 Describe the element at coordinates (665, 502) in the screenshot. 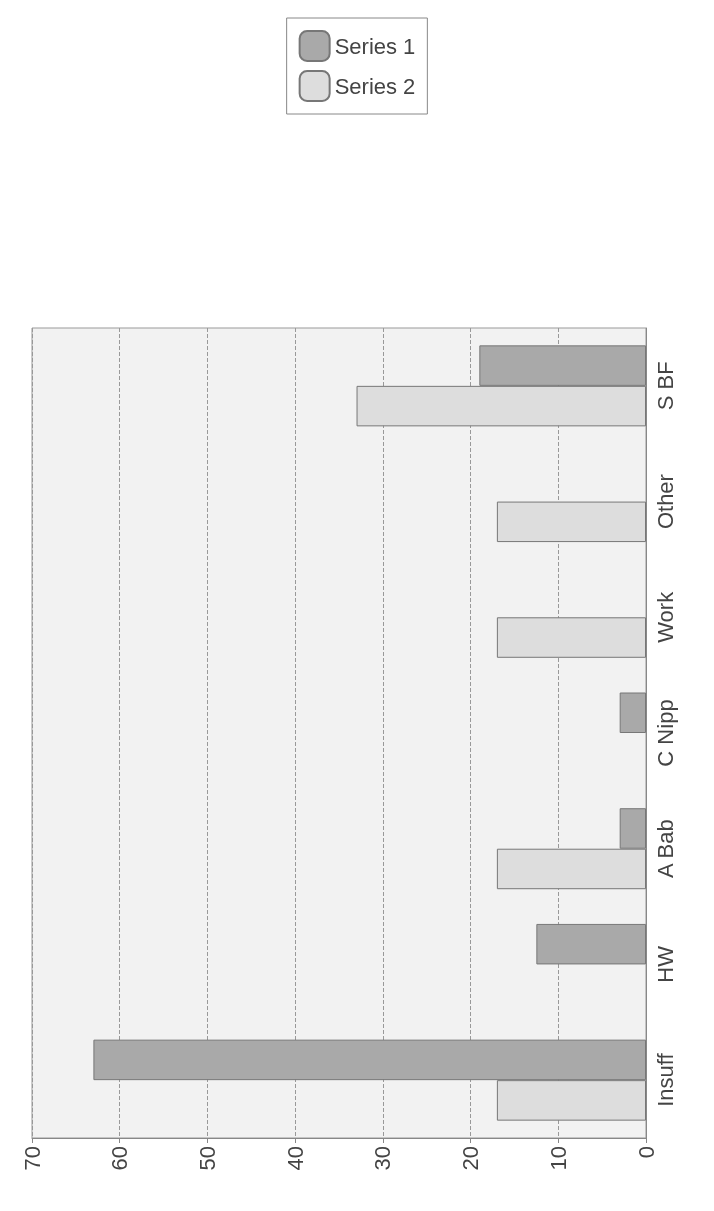

I see `y-tick-label: Other` at that location.